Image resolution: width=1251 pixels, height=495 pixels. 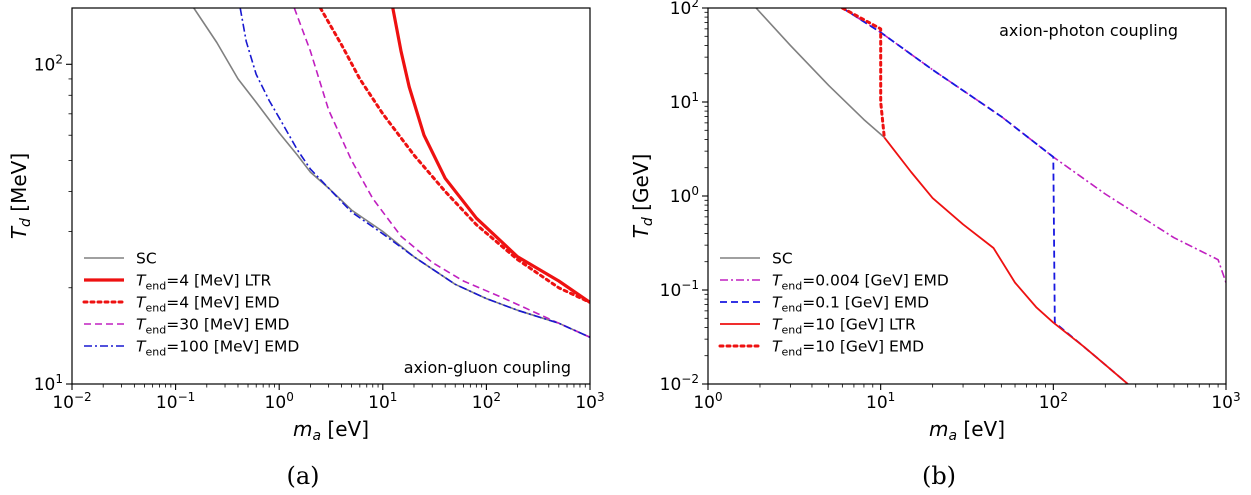 I want to click on x-tick-label-2: 10⁰, so click(x=279, y=401).